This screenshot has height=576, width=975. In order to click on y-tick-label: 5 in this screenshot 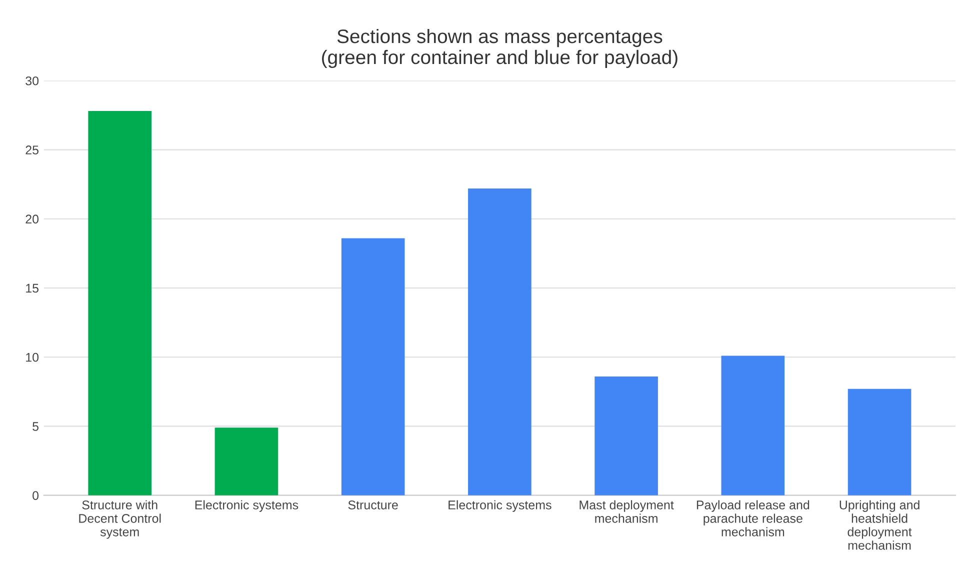, I will do `click(35, 426)`.